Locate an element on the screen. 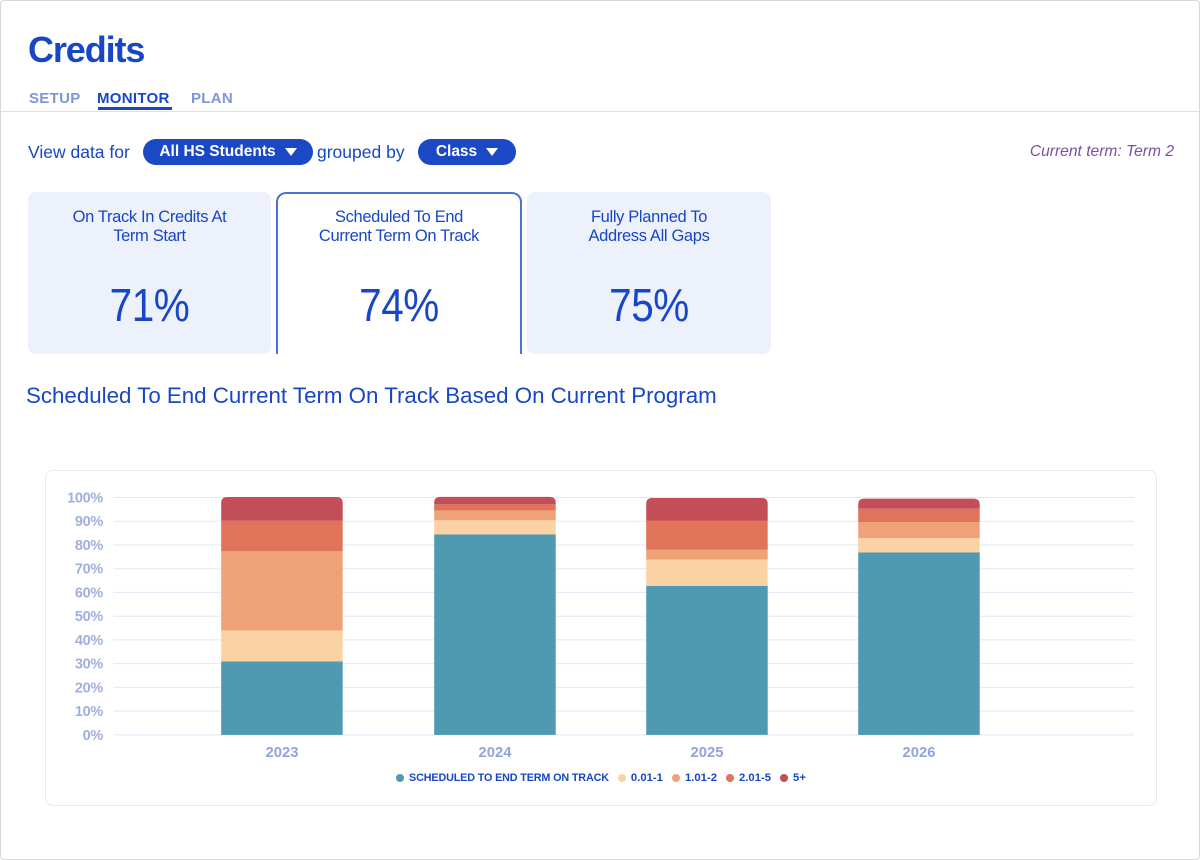 The width and height of the screenshot is (1200, 860). svg-text: 100% is located at coordinates (85, 499).